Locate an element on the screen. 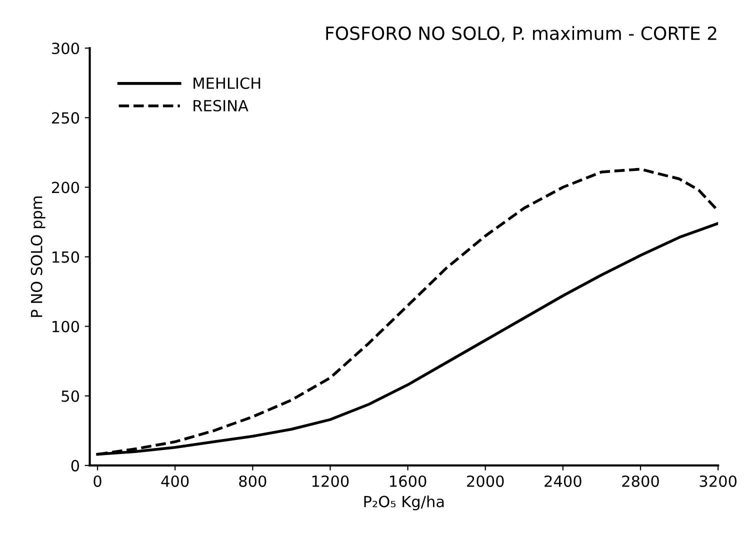 This screenshot has width=748, height=535. y-tick-label: 50 is located at coordinates (71, 396).